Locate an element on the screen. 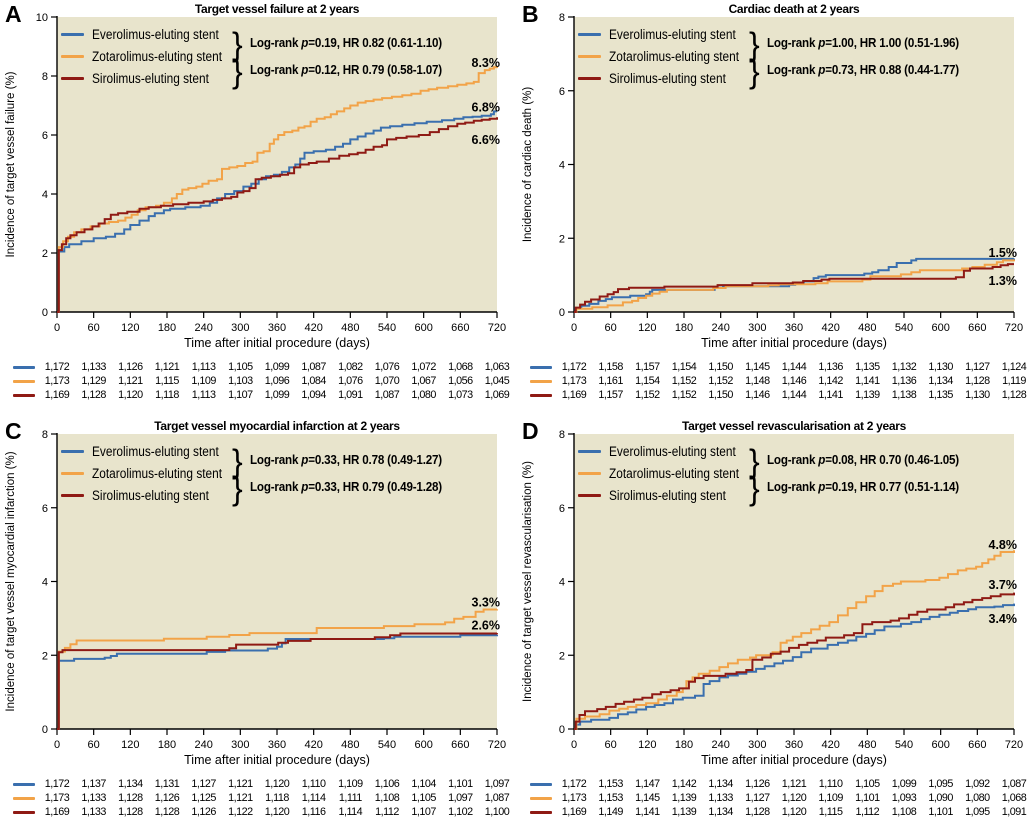 The image size is (1033, 833). at-risk-value: 1,102 is located at coordinates (460, 812).